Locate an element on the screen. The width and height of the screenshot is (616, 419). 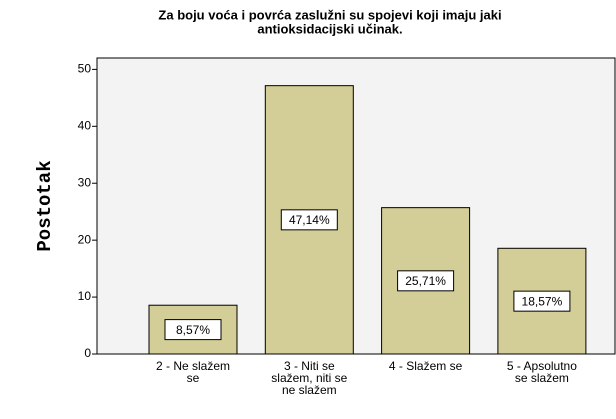
x-tick-label: ne slažem is located at coordinates (309, 390).